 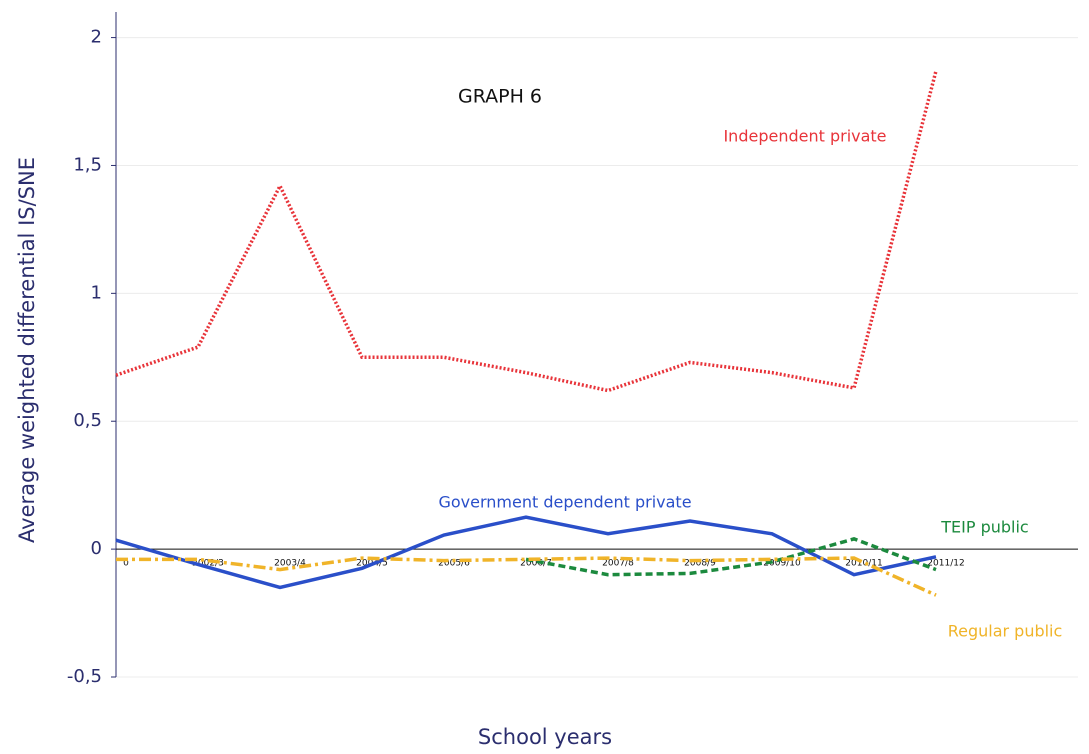 What do you see at coordinates (545, 737) in the screenshot?
I see `x-axis-label: School years` at bounding box center [545, 737].